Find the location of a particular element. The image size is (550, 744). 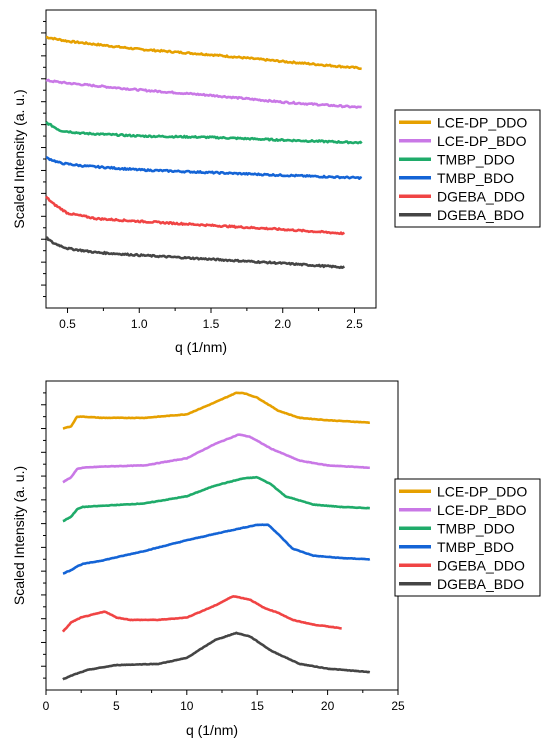

x-tick-label: 0.5 is located at coordinates (67, 324).